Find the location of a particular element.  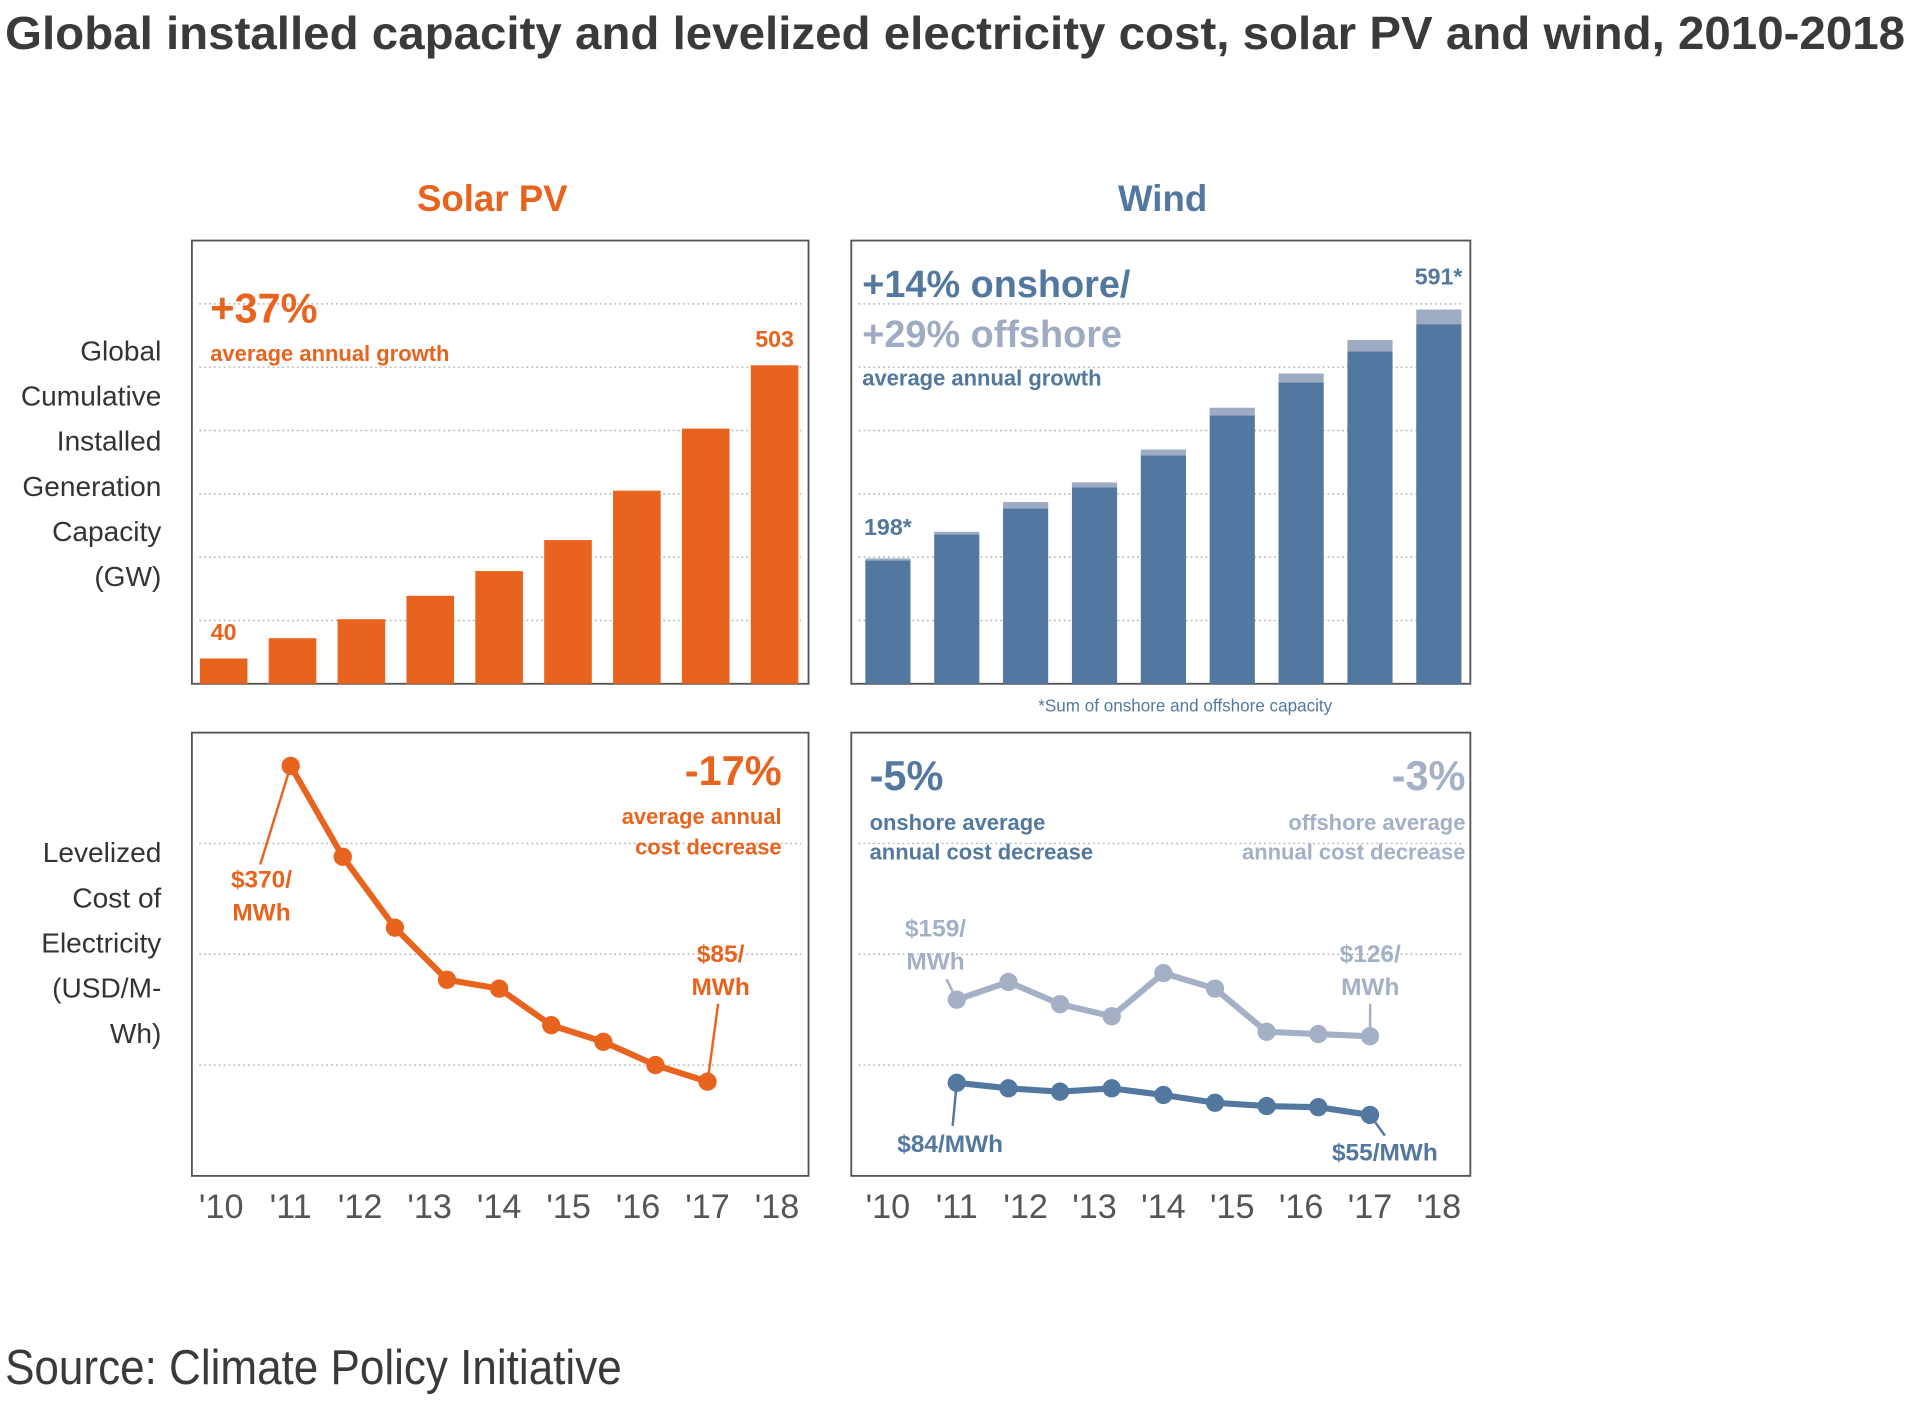

footnote: *Sum of onshore and offshore capacity is located at coordinates (1185, 706).